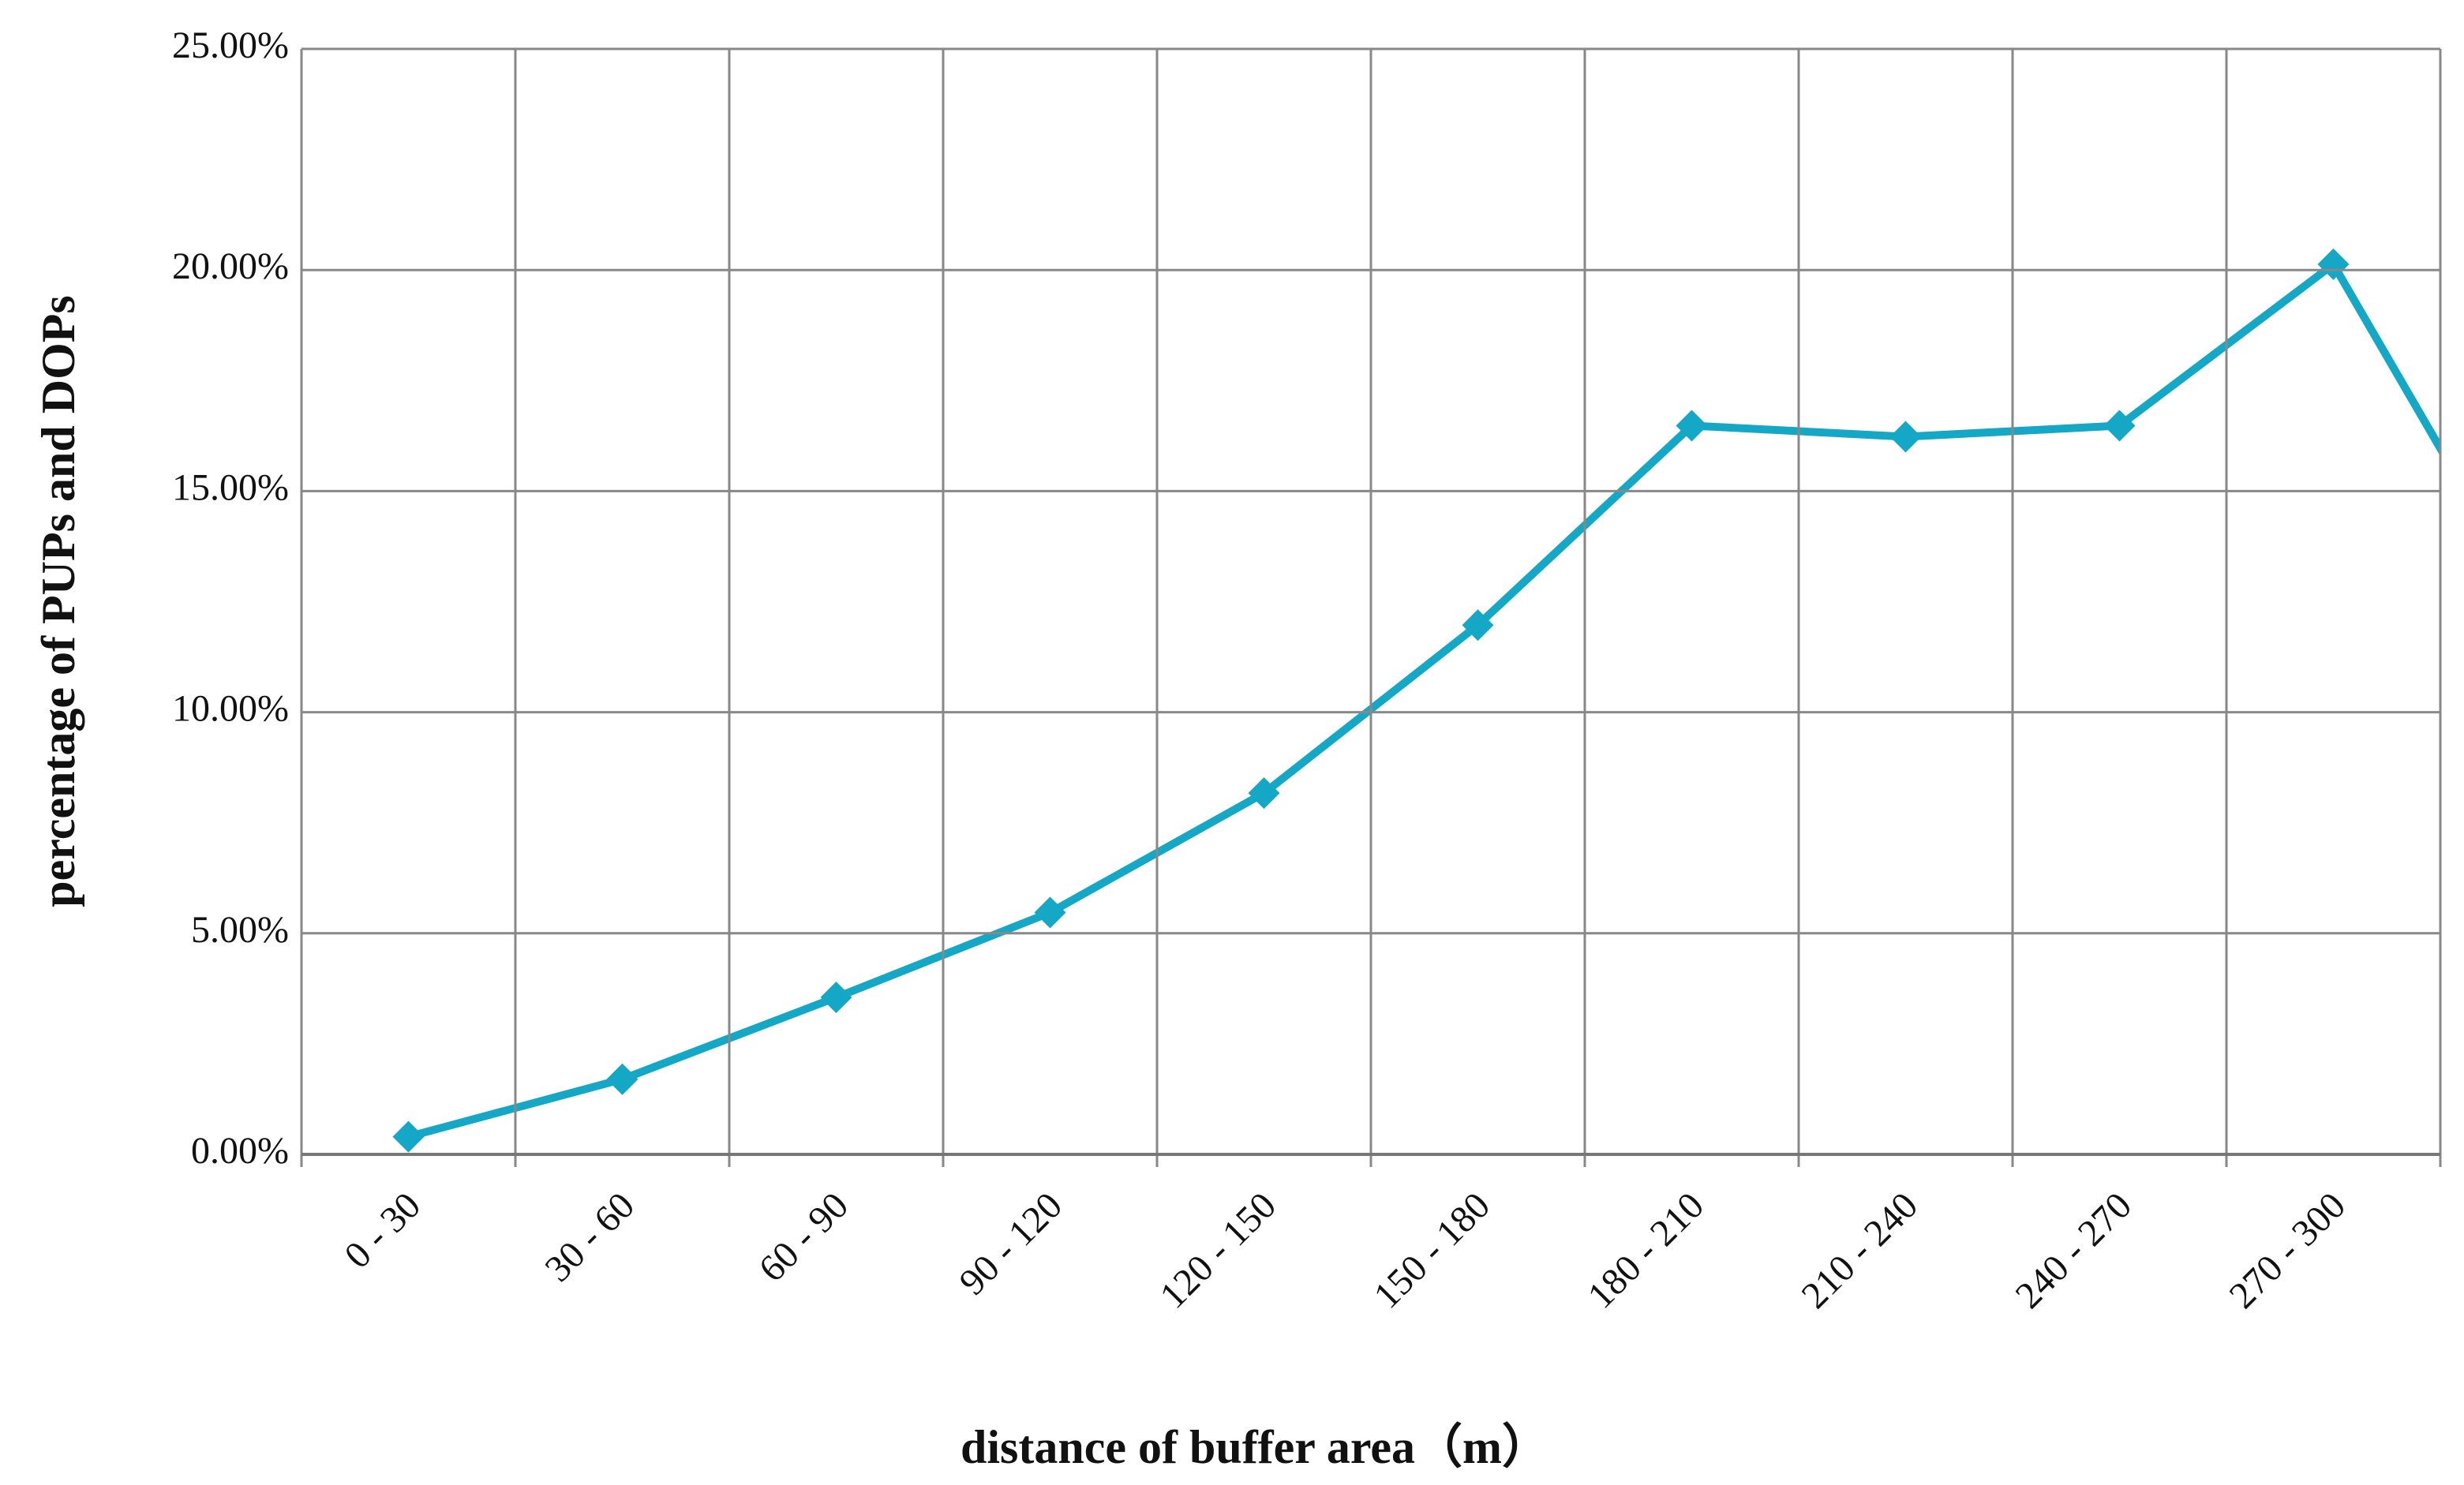 Image resolution: width=2464 pixels, height=1485 pixels. What do you see at coordinates (1859, 1251) in the screenshot?
I see `x-tick-label: 210 - 240` at bounding box center [1859, 1251].